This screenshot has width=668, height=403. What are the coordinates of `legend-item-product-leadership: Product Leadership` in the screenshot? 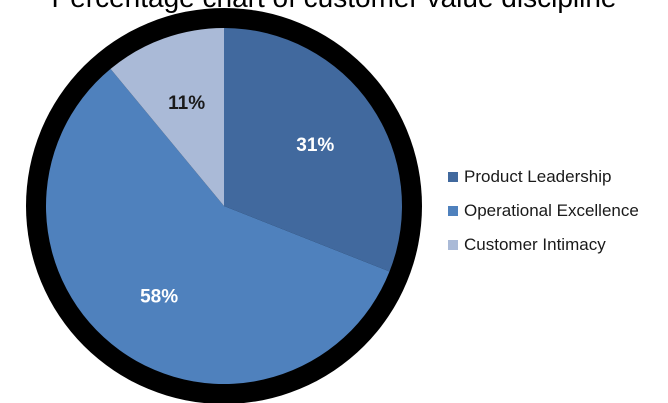 It's located at (558, 177).